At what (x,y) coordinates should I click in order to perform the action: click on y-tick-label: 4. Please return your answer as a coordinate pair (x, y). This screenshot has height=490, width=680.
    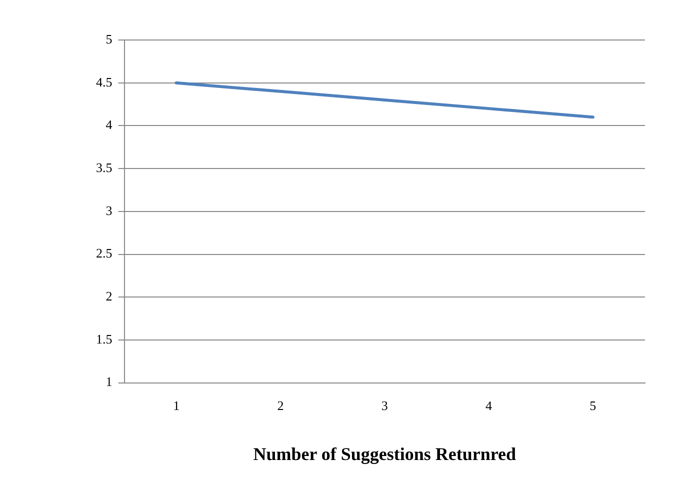
    Looking at the image, I should click on (109, 124).